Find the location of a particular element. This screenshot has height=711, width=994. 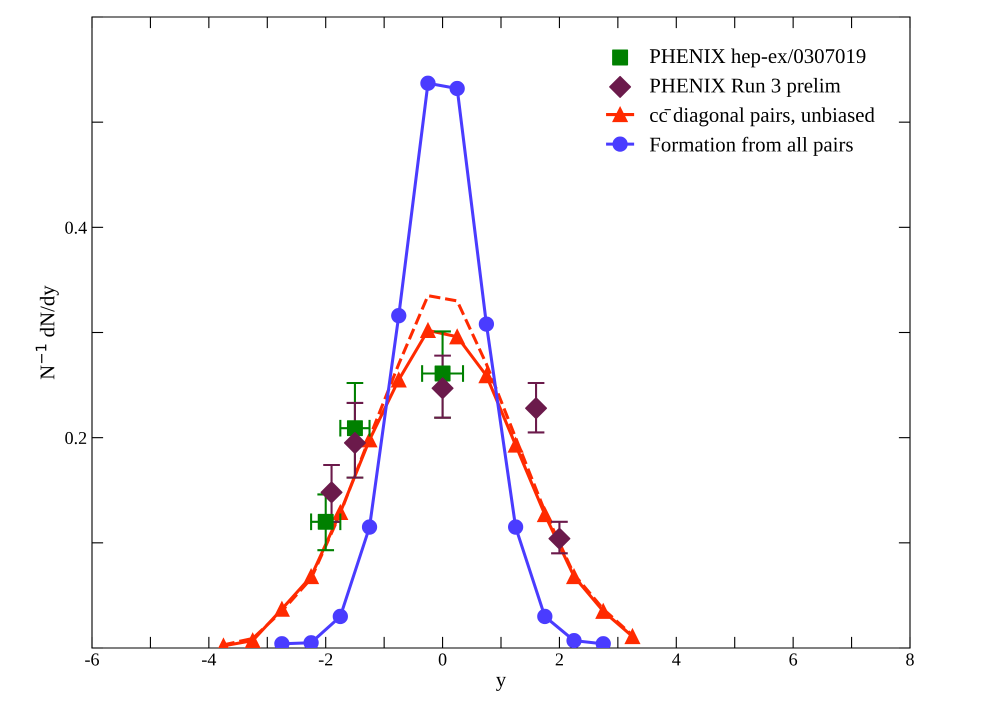

x-tick-label: -6 is located at coordinates (92, 659).